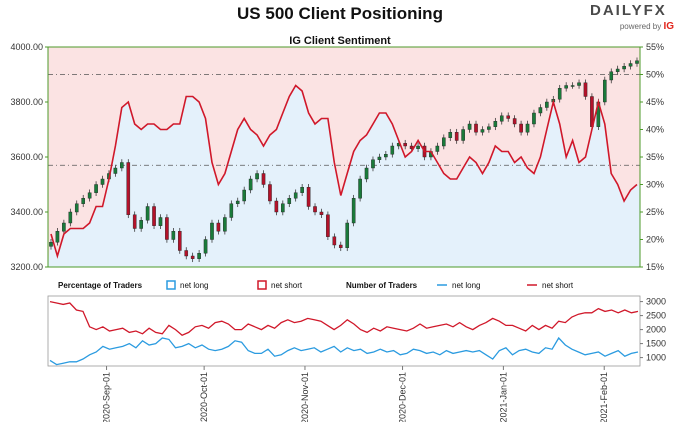 The height and width of the screenshot is (422, 680). I want to click on y-right-tick-label: 50%, so click(655, 75).